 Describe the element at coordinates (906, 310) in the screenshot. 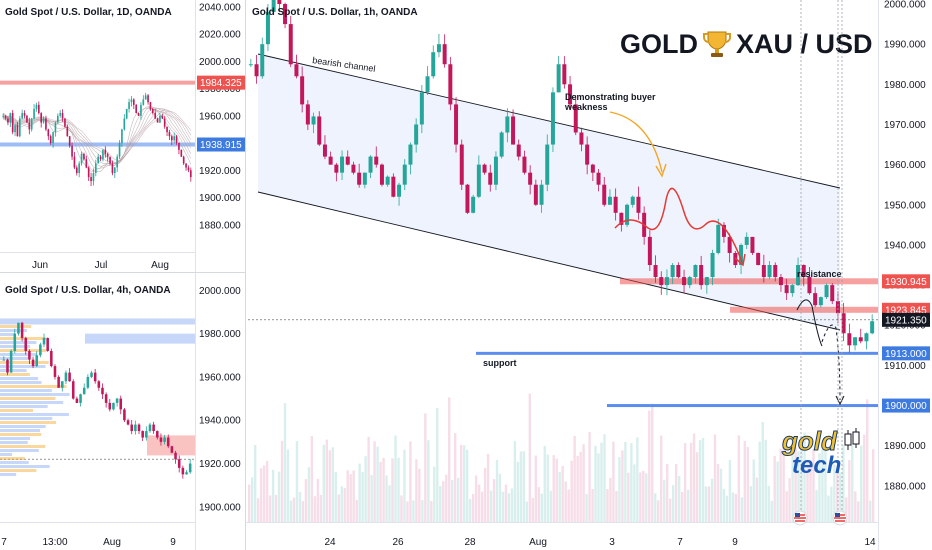

I see `price-tag-label: 1923.845` at that location.